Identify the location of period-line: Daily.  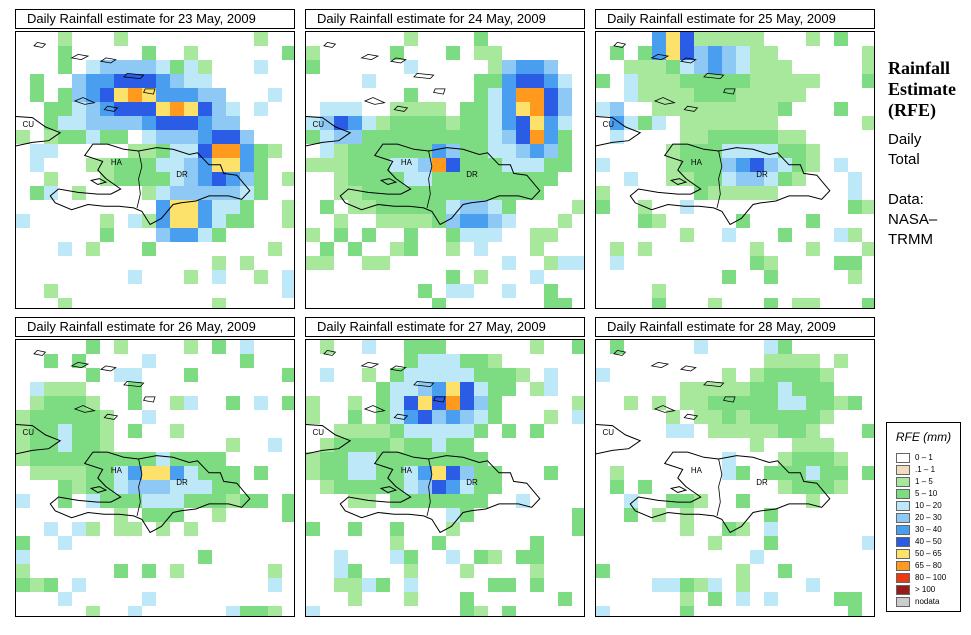
(905, 139).